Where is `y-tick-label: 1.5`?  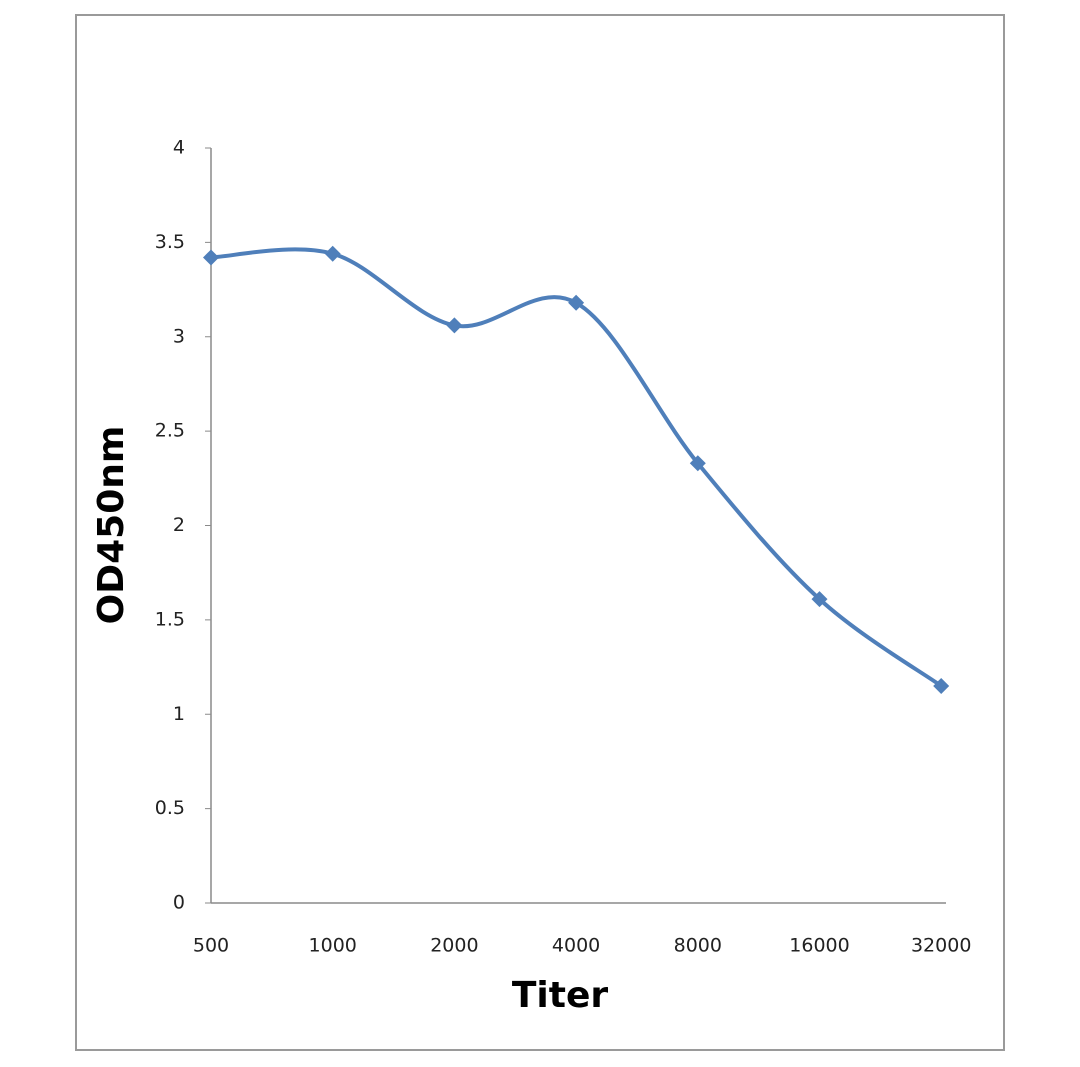 y-tick-label: 1.5 is located at coordinates (170, 619).